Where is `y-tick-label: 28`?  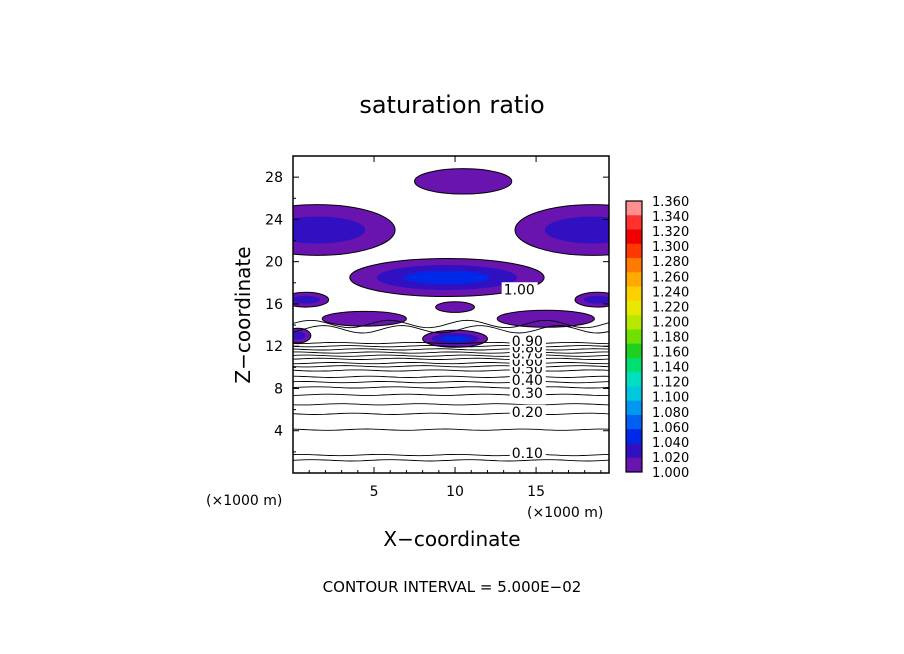 y-tick-label: 28 is located at coordinates (274, 178).